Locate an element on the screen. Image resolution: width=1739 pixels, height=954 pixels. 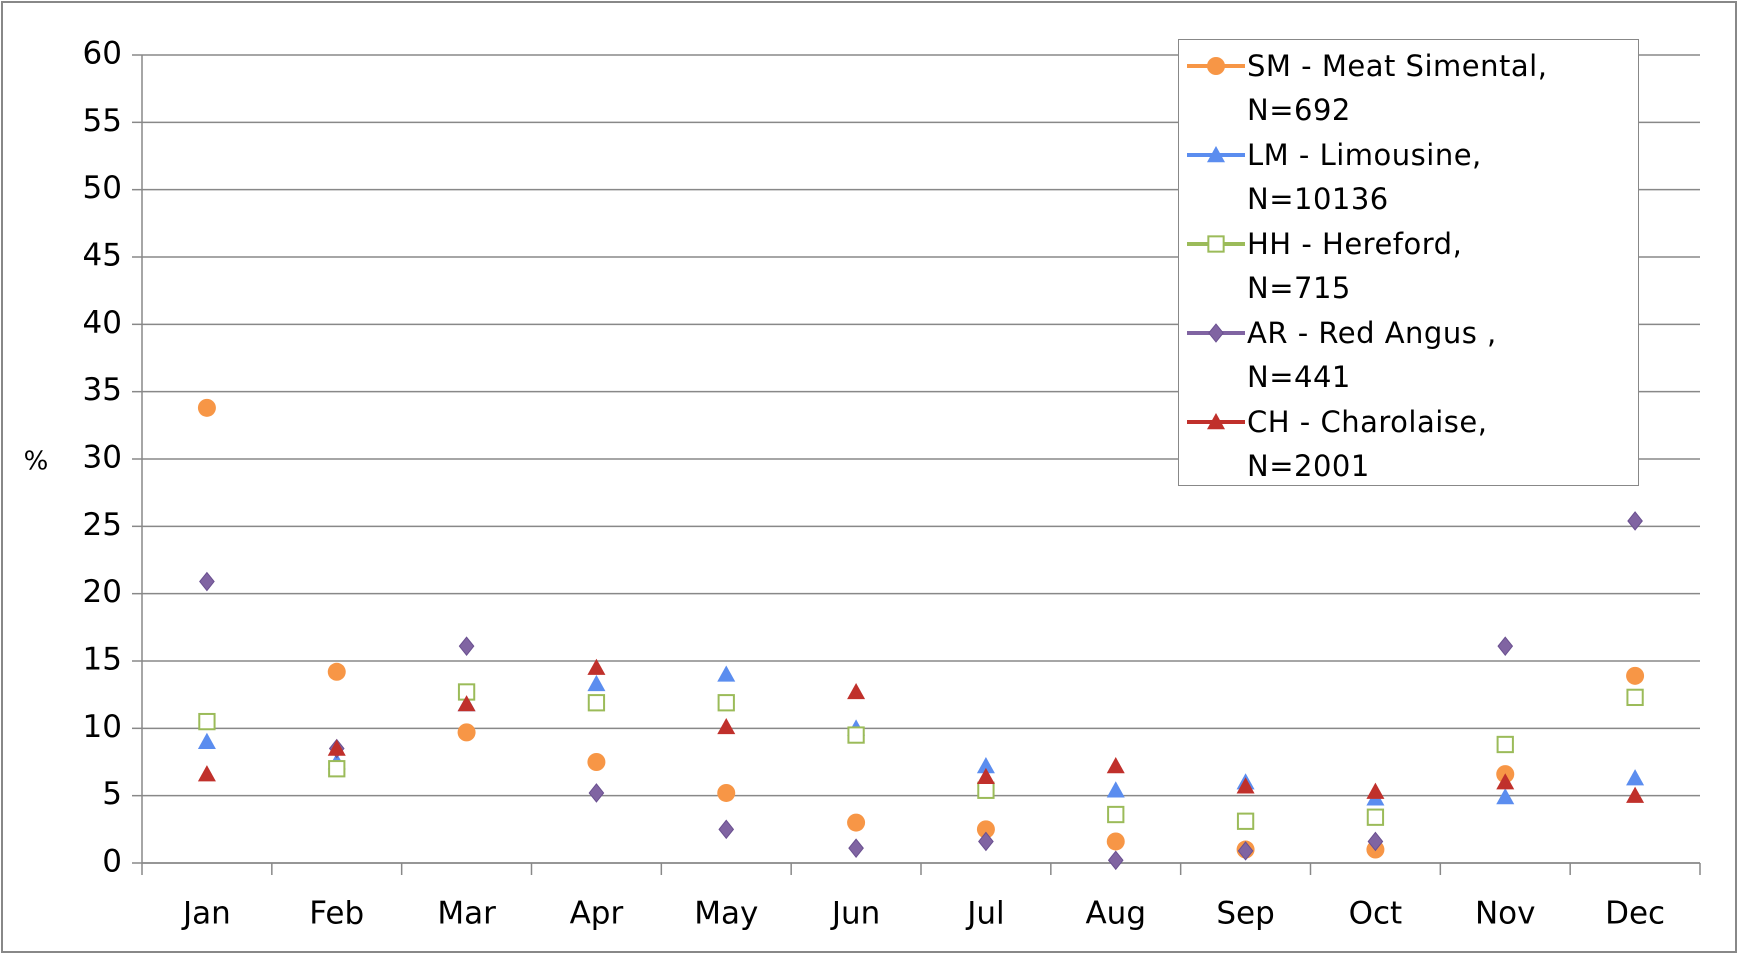
legend-label: AR - Red Angus , N=441 is located at coordinates (1372, 355).